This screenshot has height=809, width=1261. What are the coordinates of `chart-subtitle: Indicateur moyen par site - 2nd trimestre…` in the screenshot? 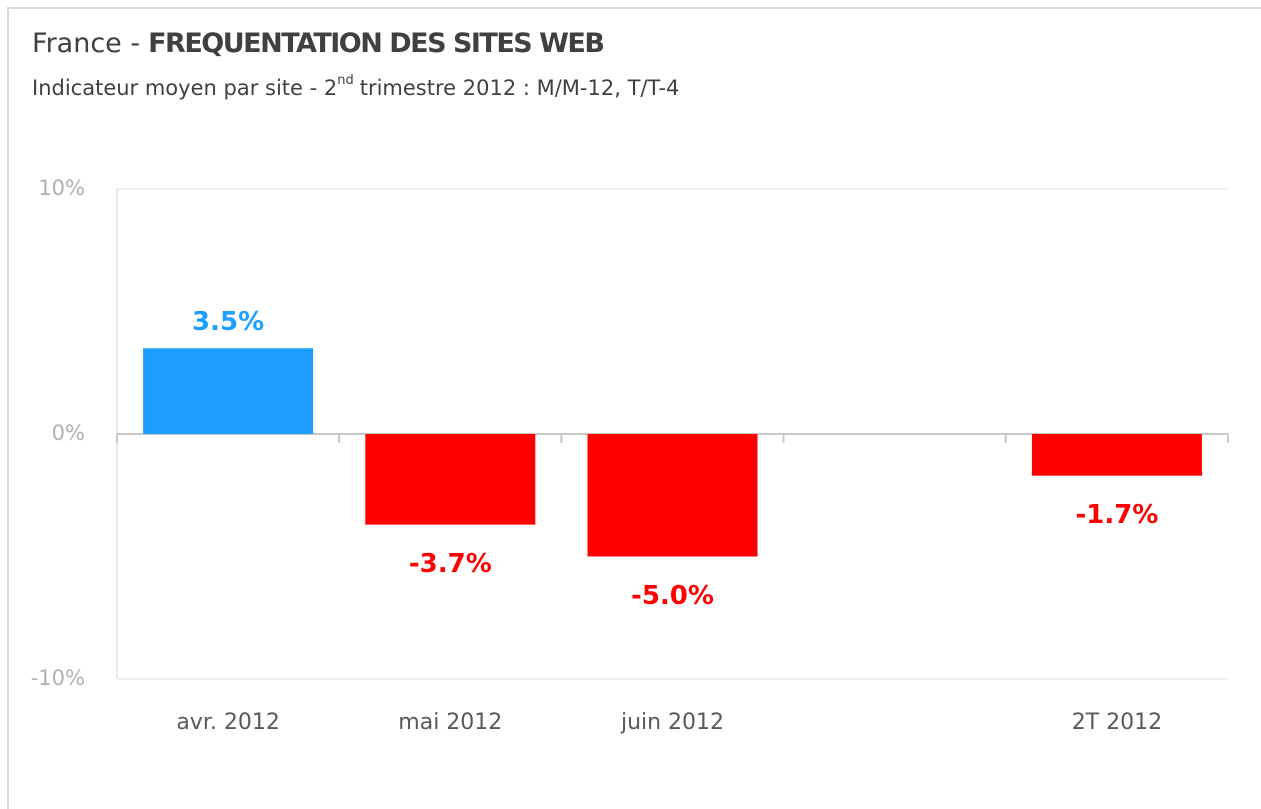 It's located at (355, 87).